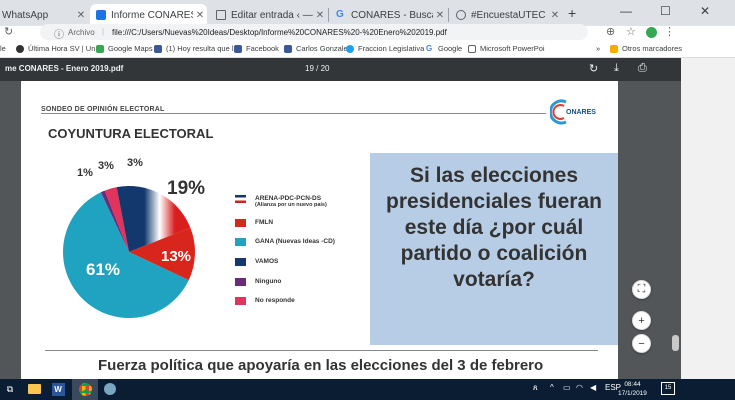 This screenshot has width=735, height=400. I want to click on zoom-in-button: +, so click(641, 320).